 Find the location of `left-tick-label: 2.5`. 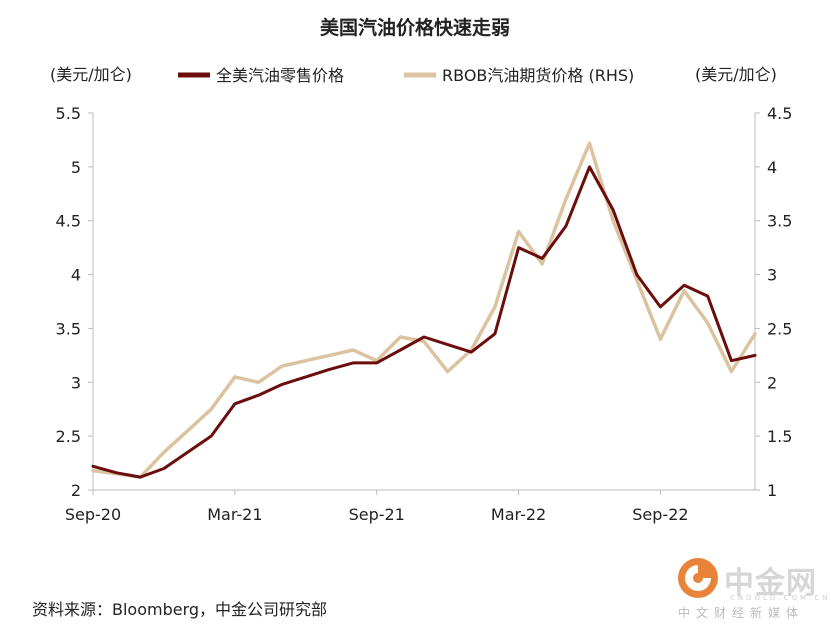

left-tick-label: 2.5 is located at coordinates (68, 436).